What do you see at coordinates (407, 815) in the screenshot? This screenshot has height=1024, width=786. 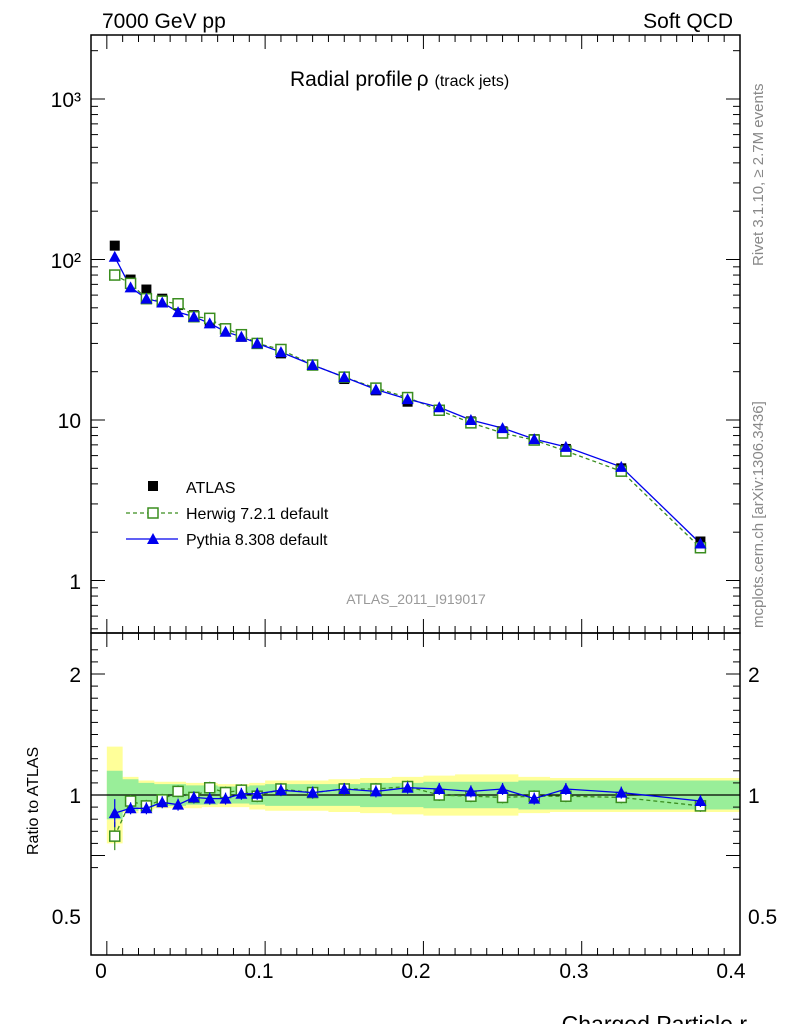 I see `ratio-data-layer` at bounding box center [407, 815].